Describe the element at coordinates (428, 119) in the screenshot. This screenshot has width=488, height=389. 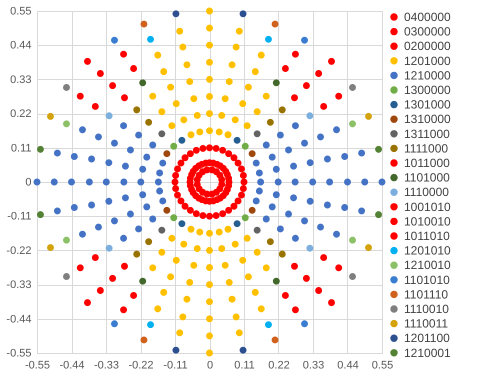
I see `legend-label: 1310000` at that location.